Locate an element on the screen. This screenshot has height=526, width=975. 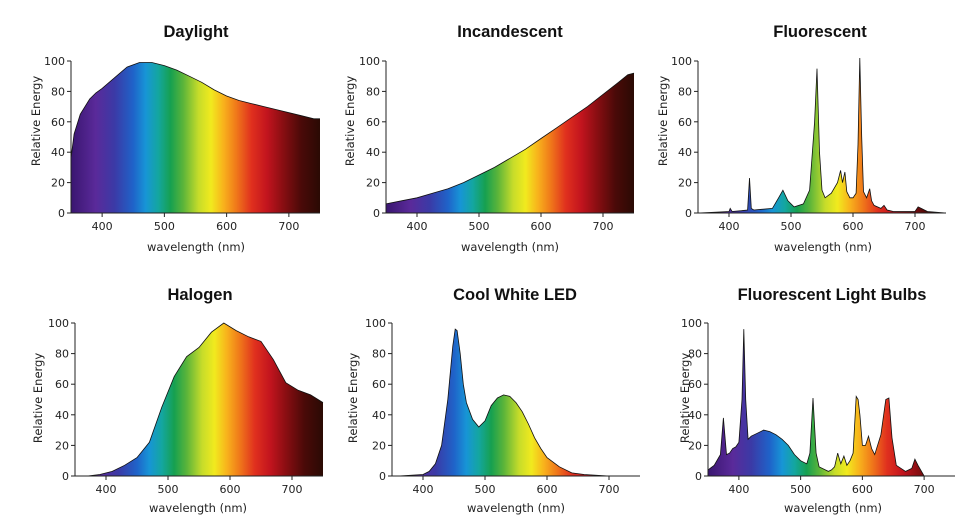
chart-title: Incandescent is located at coordinates (510, 32).